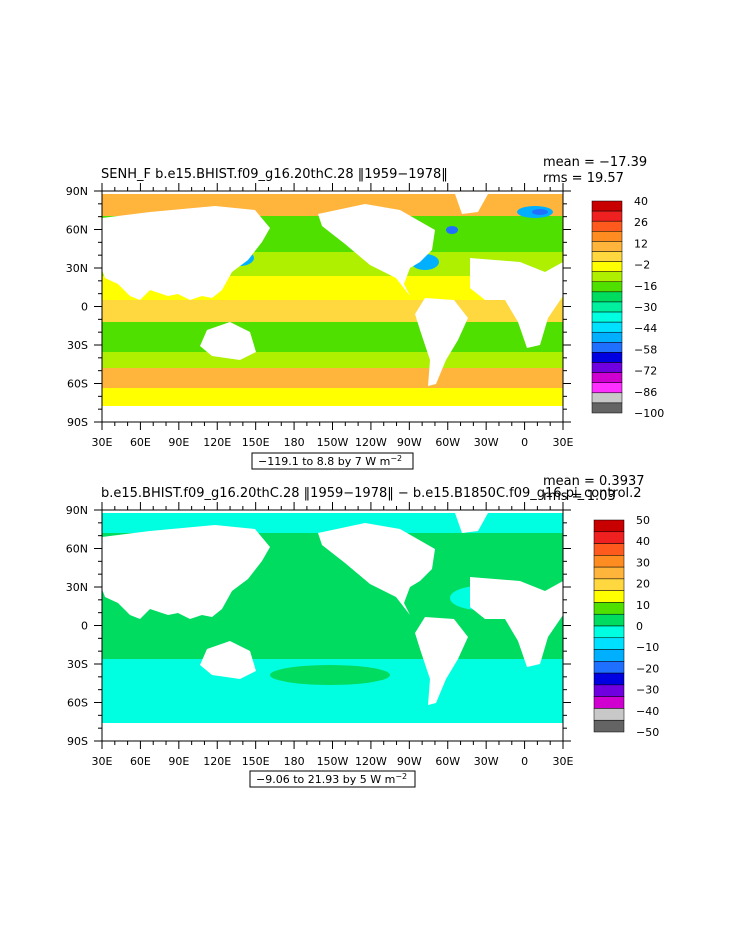 The image size is (733, 945). I want to click on x-tick-label: 60E, so click(140, 761).